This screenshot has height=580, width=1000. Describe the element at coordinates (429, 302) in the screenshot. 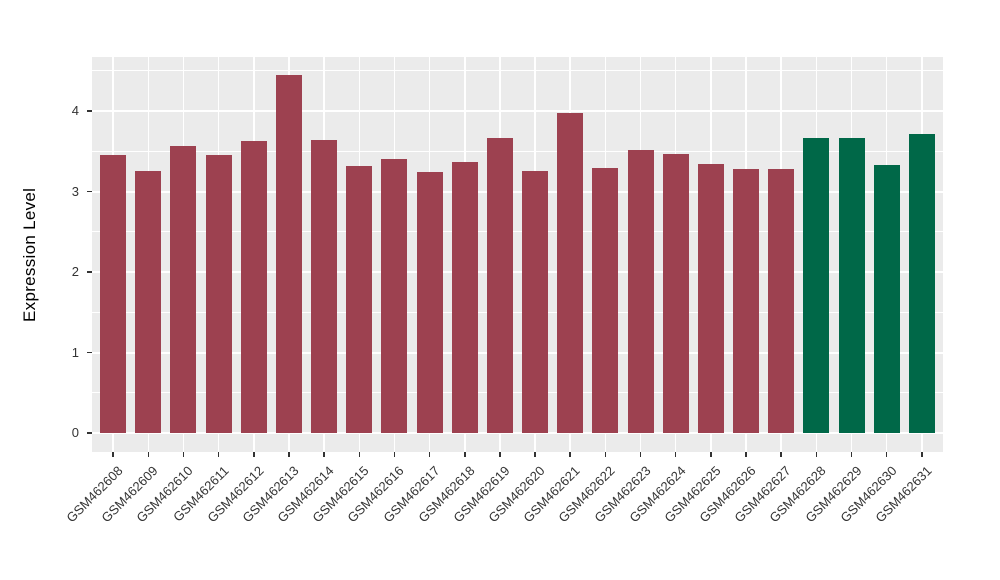

I see `bar-GSM462617` at that location.